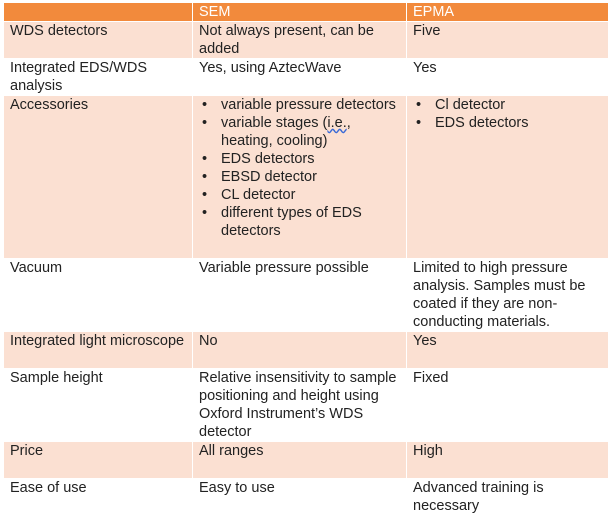  I want to click on header-cell-epma: EPMA, so click(507, 12).